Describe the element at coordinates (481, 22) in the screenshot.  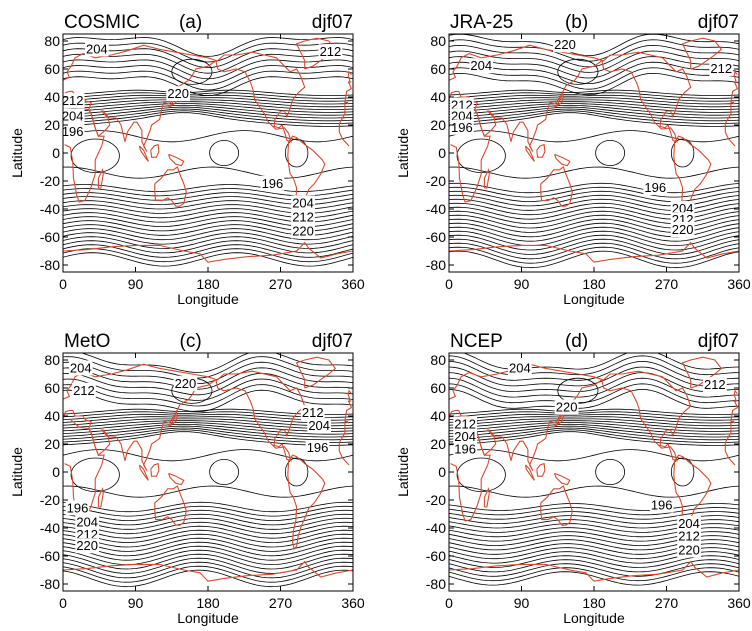
I see `panel-title: JRA-25` at that location.